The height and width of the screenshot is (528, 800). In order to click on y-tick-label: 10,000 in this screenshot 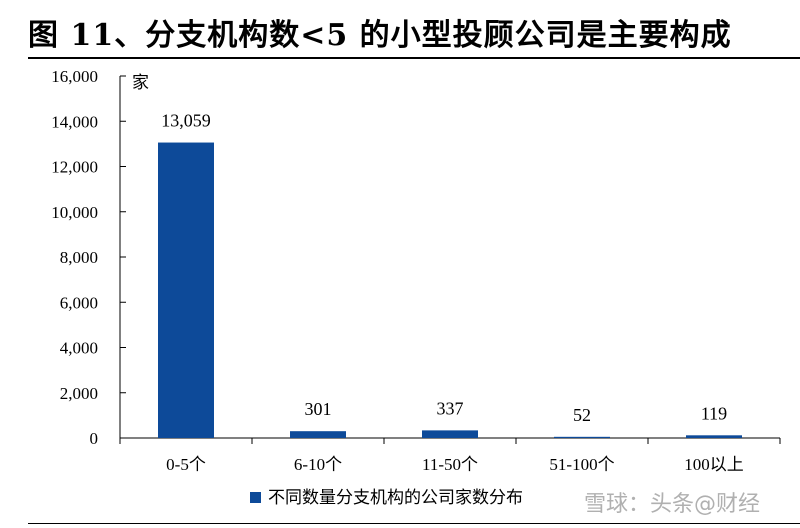, I will do `click(74, 212)`.